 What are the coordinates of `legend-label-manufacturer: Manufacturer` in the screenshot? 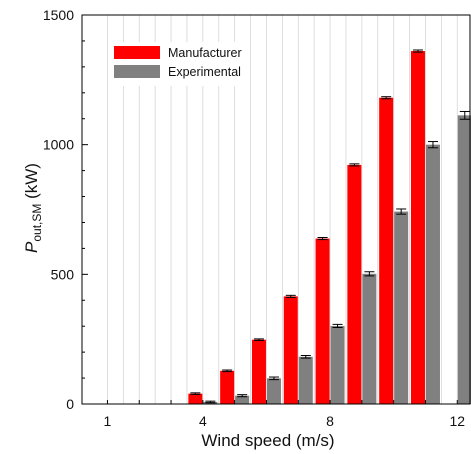 It's located at (205, 53).